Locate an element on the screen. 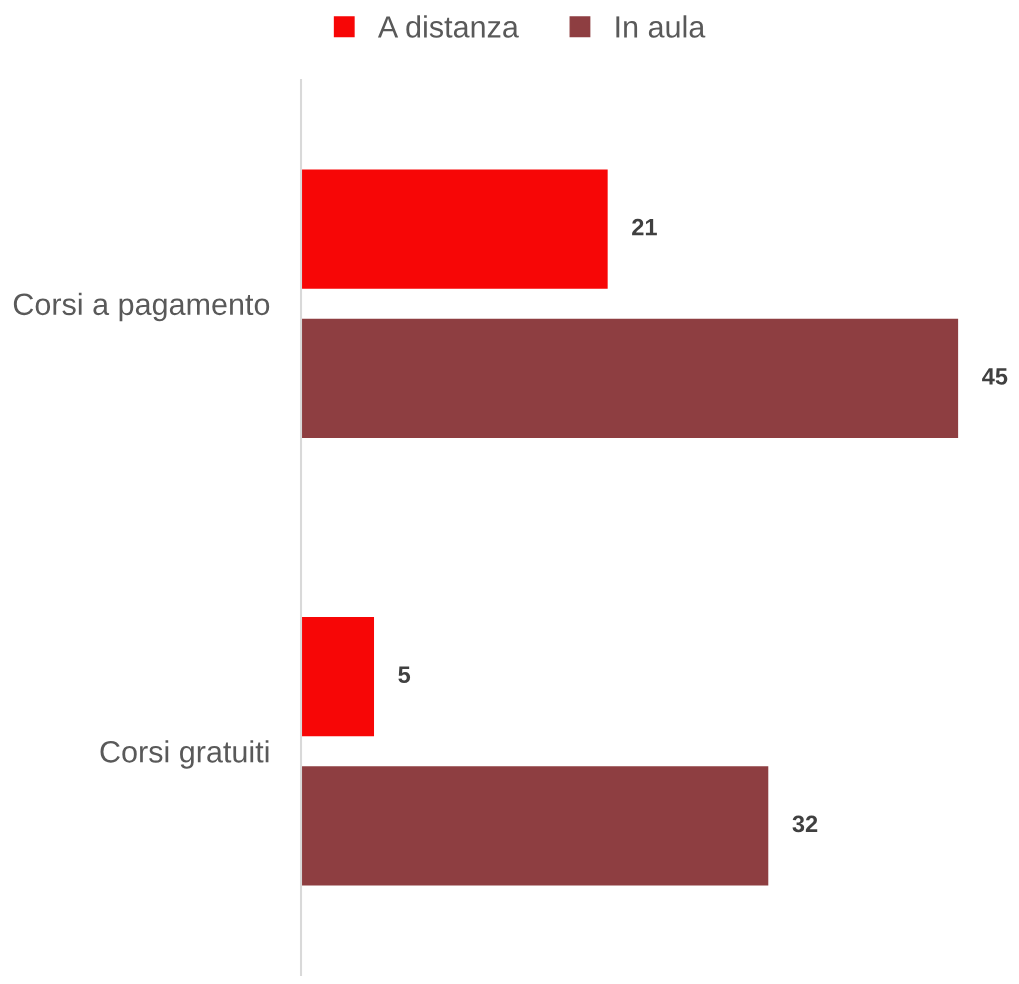 Image resolution: width=1019 pixels, height=984 pixels. data-label: 21 is located at coordinates (644, 227).